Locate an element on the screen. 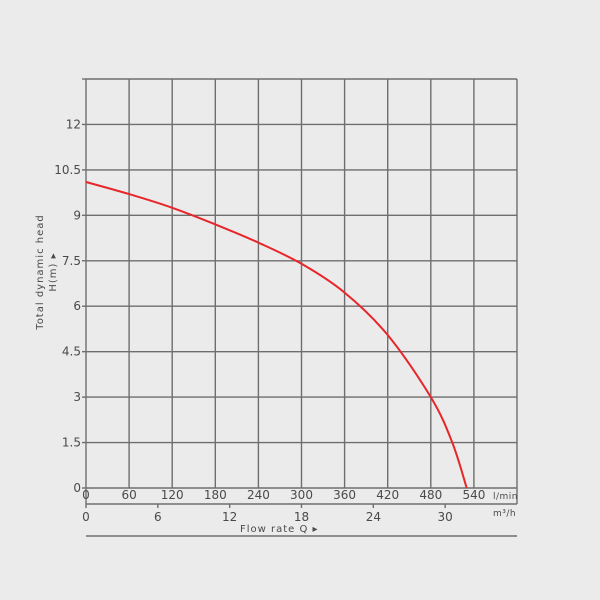  x-tick-label-lmin: 0 is located at coordinates (86, 495).